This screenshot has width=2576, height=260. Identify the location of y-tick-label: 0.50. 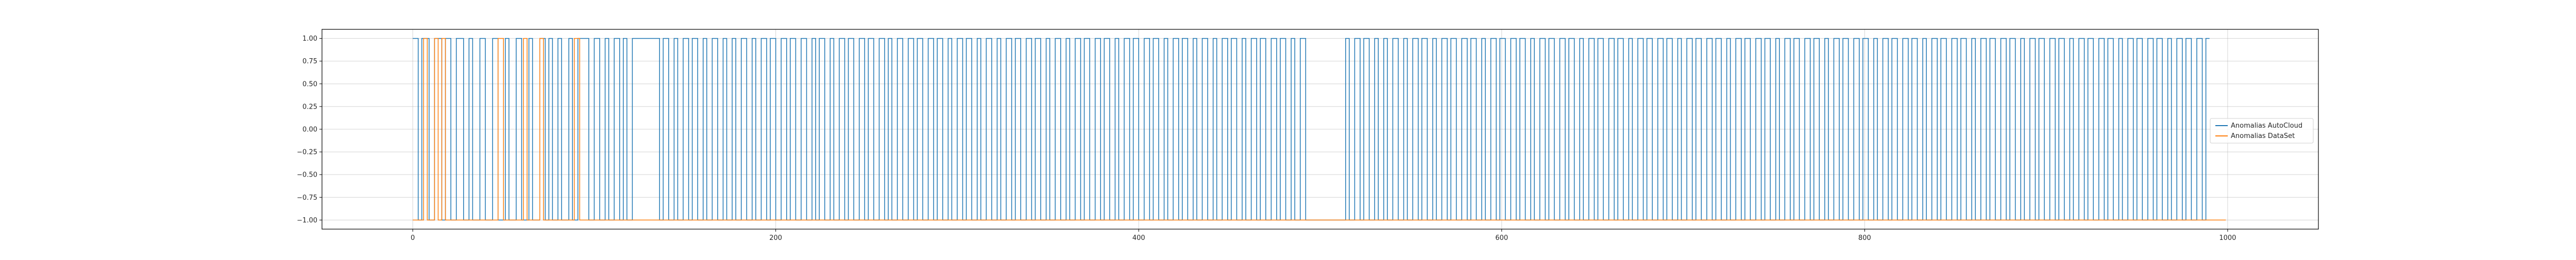
(309, 84).